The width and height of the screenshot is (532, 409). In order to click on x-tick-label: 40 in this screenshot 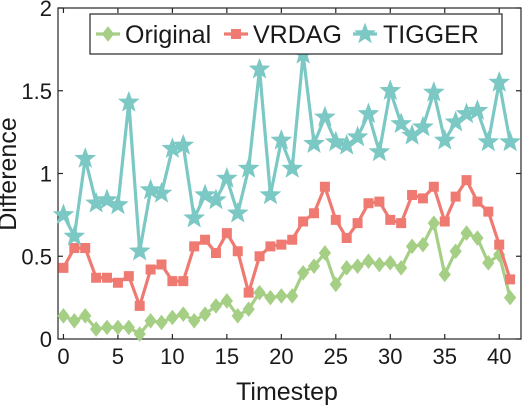, I will do `click(499, 356)`.